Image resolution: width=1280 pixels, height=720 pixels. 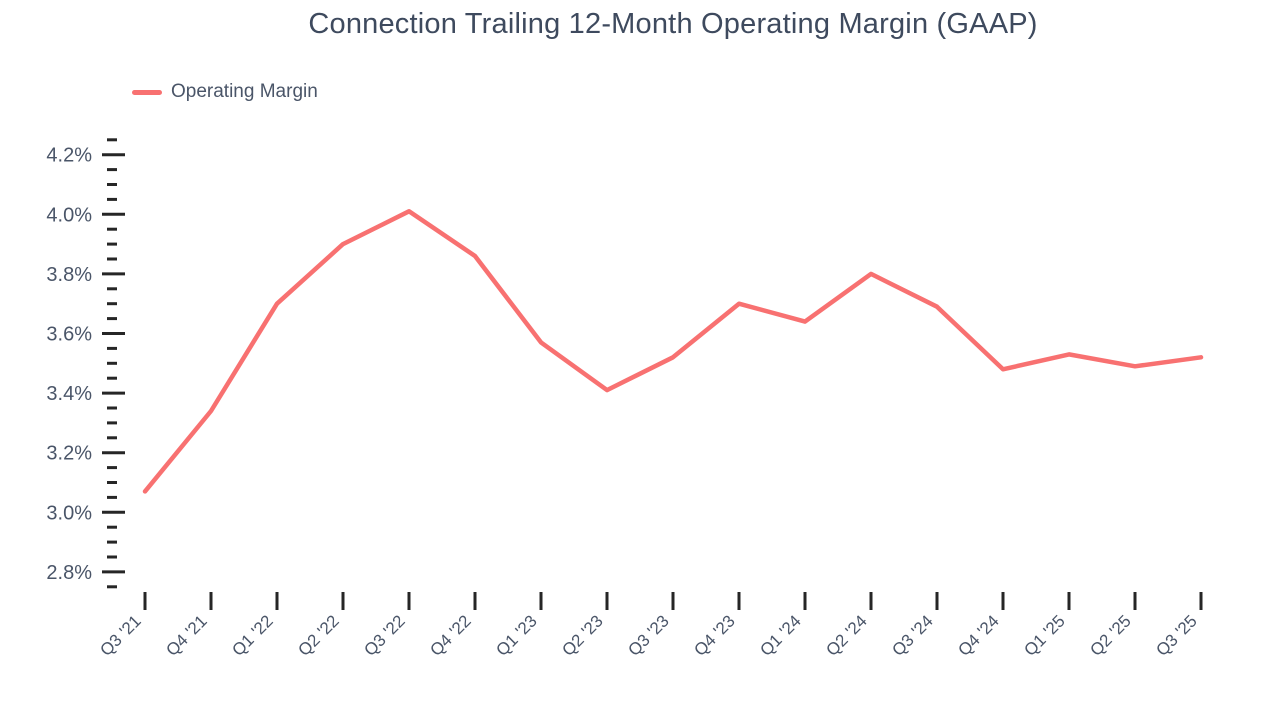 What do you see at coordinates (384, 635) in the screenshot?
I see `x-tick-label: Q3 '22` at bounding box center [384, 635].